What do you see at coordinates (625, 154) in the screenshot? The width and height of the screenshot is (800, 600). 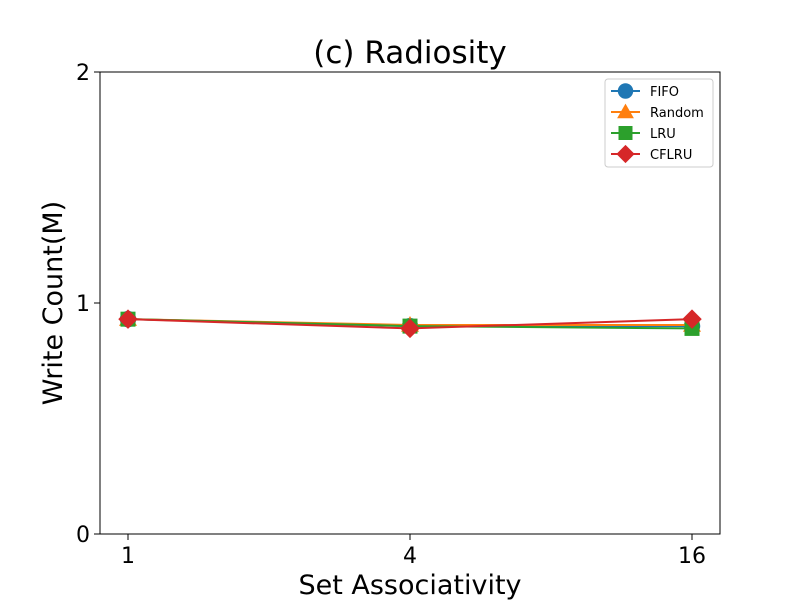 I see `legend-marker-cflru` at bounding box center [625, 154].